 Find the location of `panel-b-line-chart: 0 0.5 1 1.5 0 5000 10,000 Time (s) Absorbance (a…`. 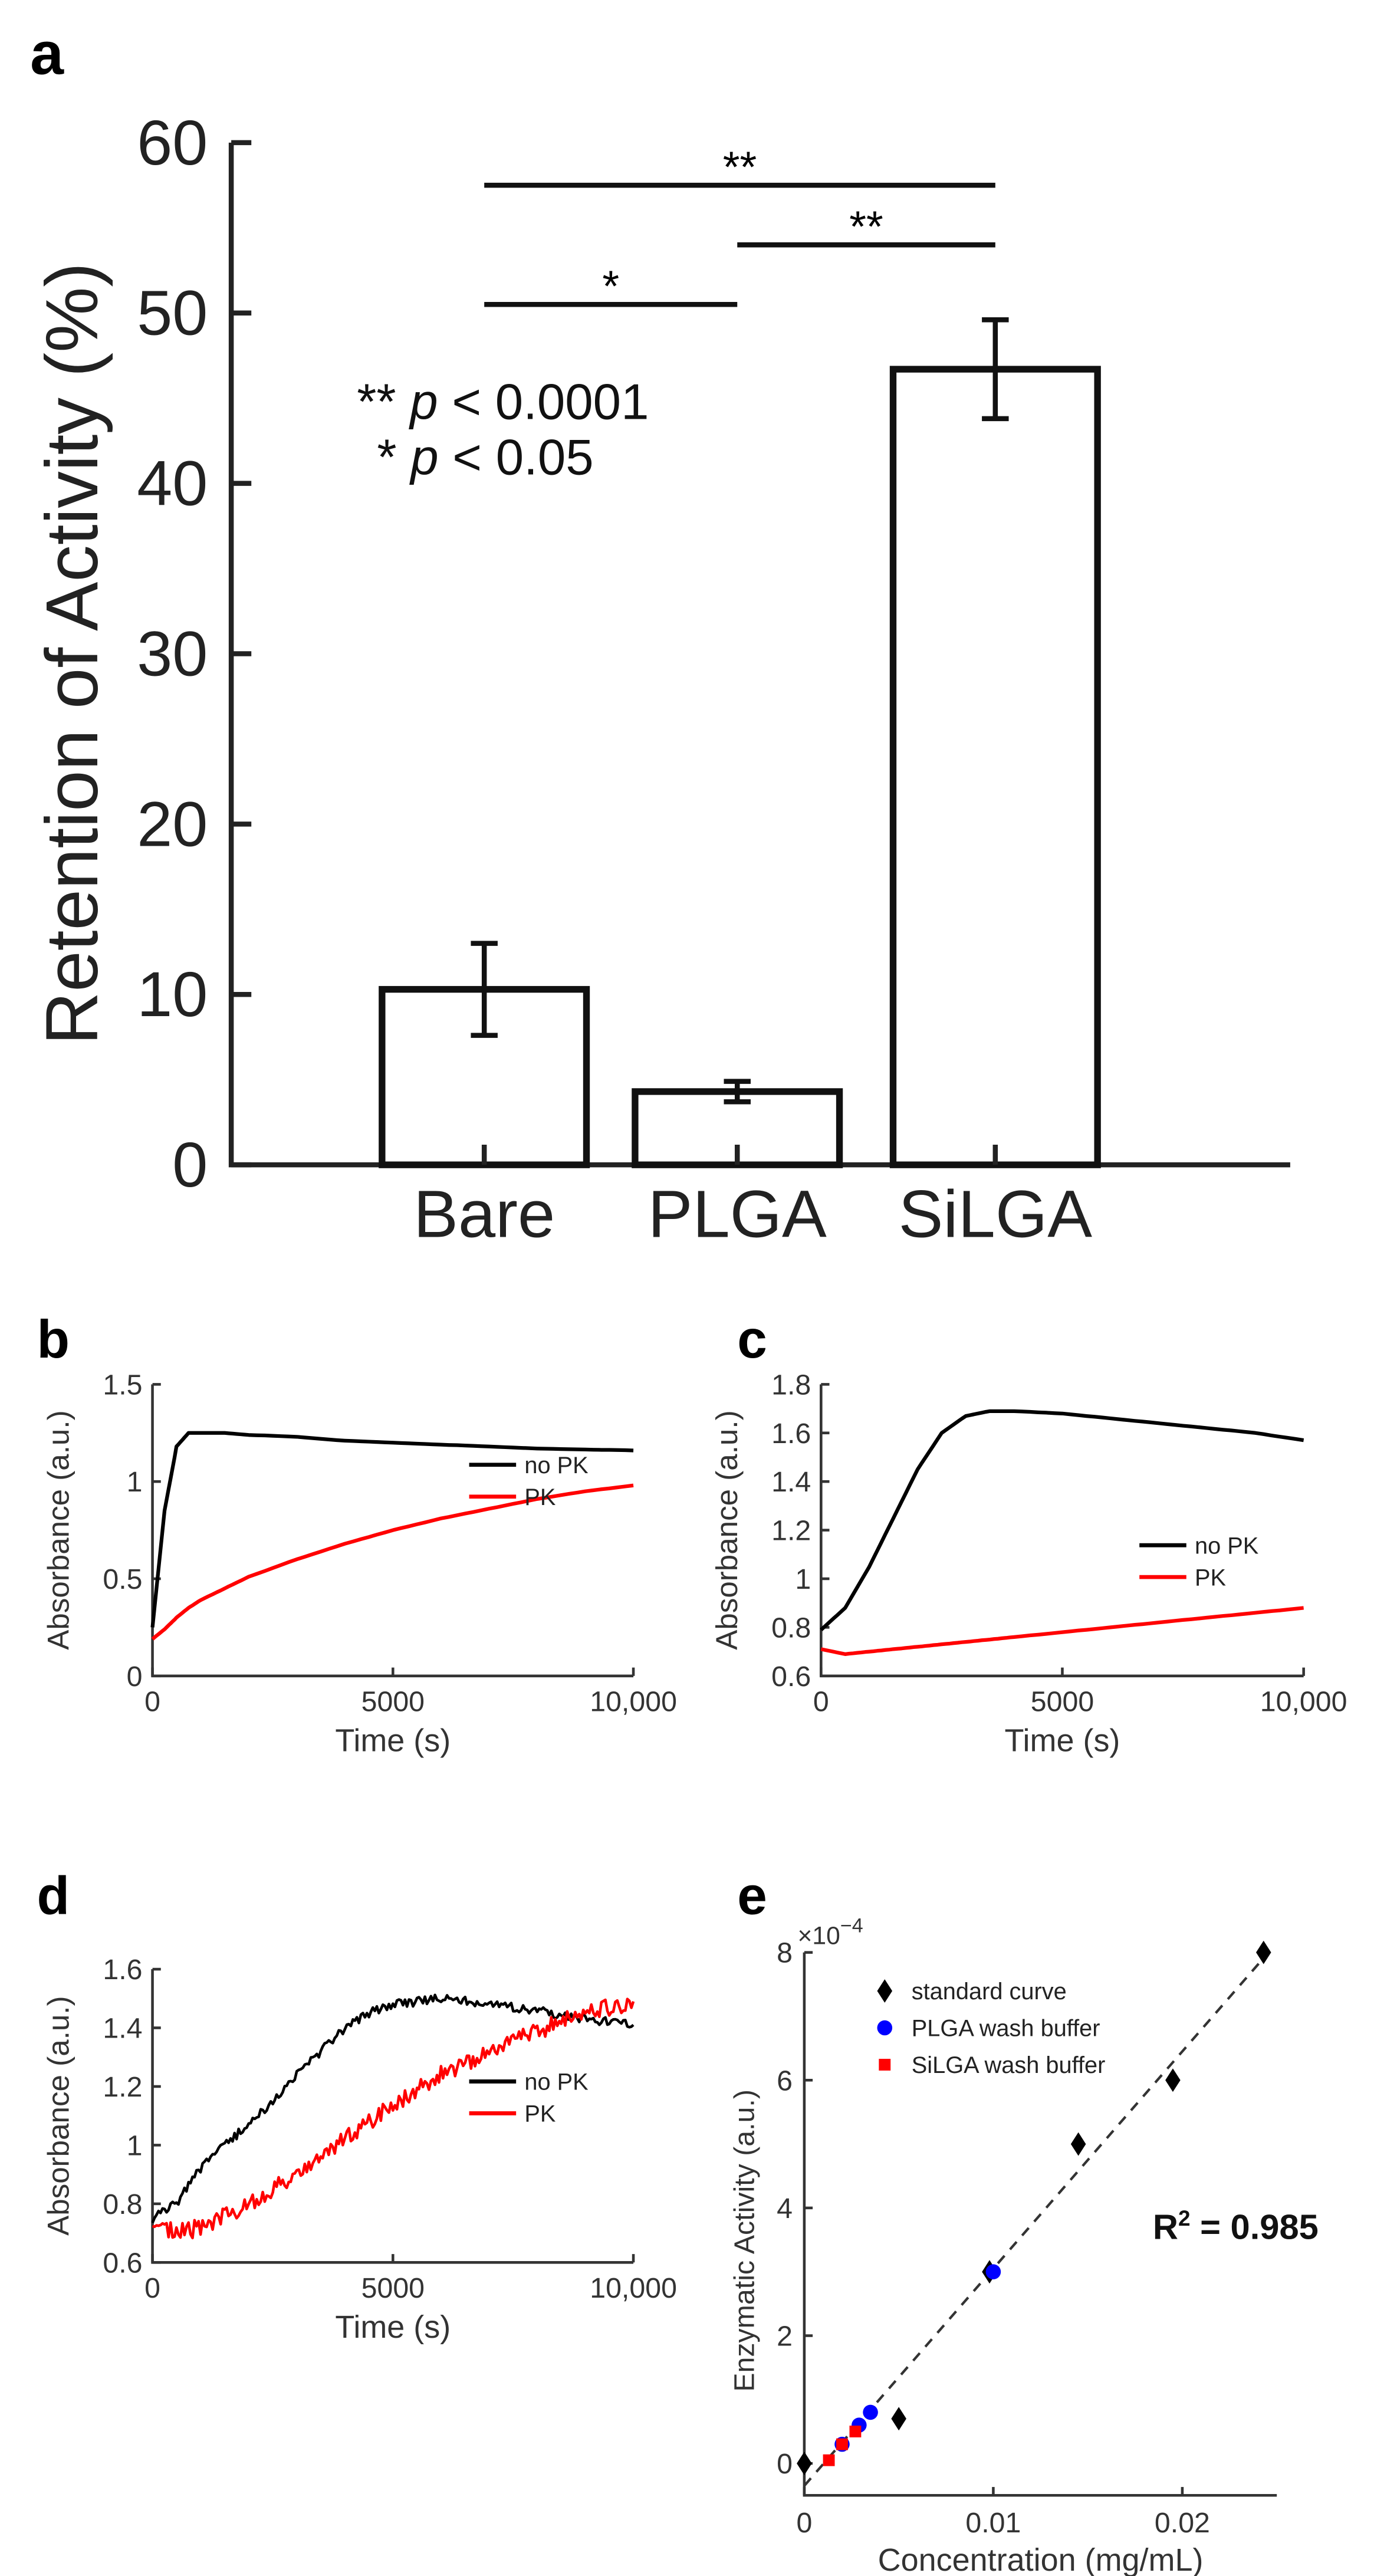

panel-b-line-chart: 0 0.5 1 1.5 0 5000 10,000 Time (s) Absorbance (a… is located at coordinates (359, 1563).